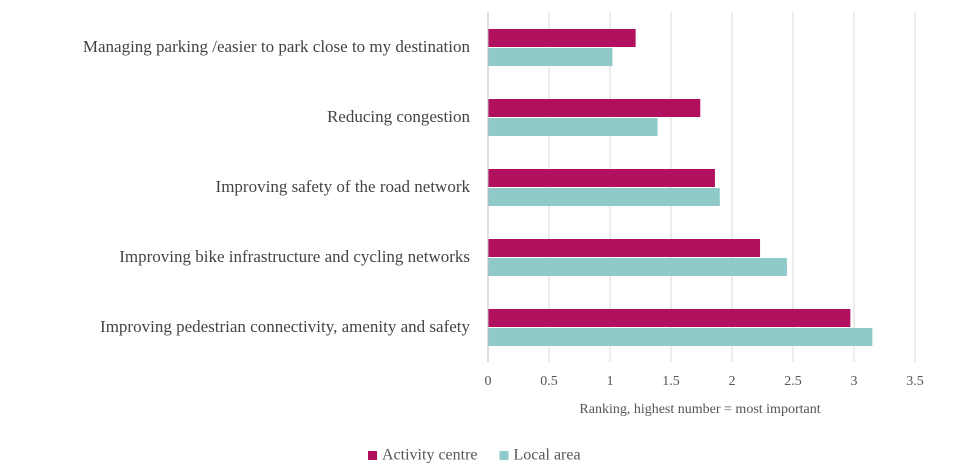  I want to click on legend-label: Activity centre, so click(430, 455).